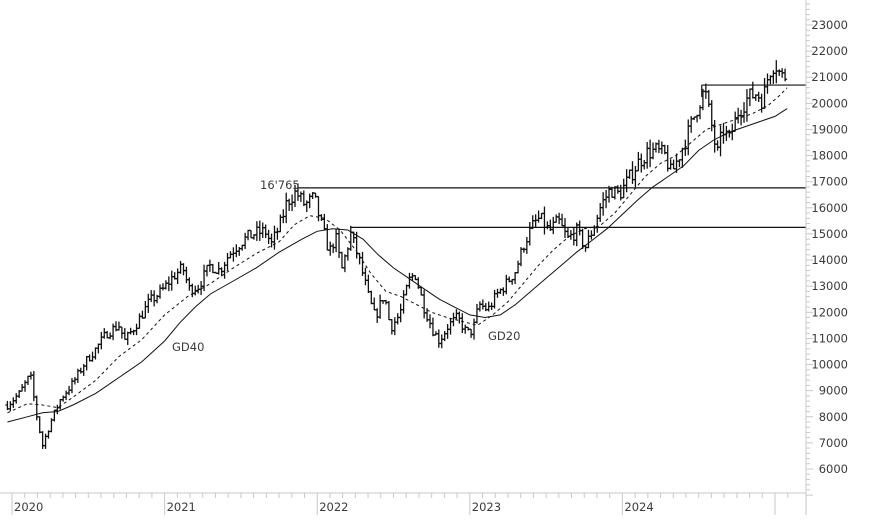 This screenshot has width=874, height=520. I want to click on y-tick-label: 16000, so click(829, 208).